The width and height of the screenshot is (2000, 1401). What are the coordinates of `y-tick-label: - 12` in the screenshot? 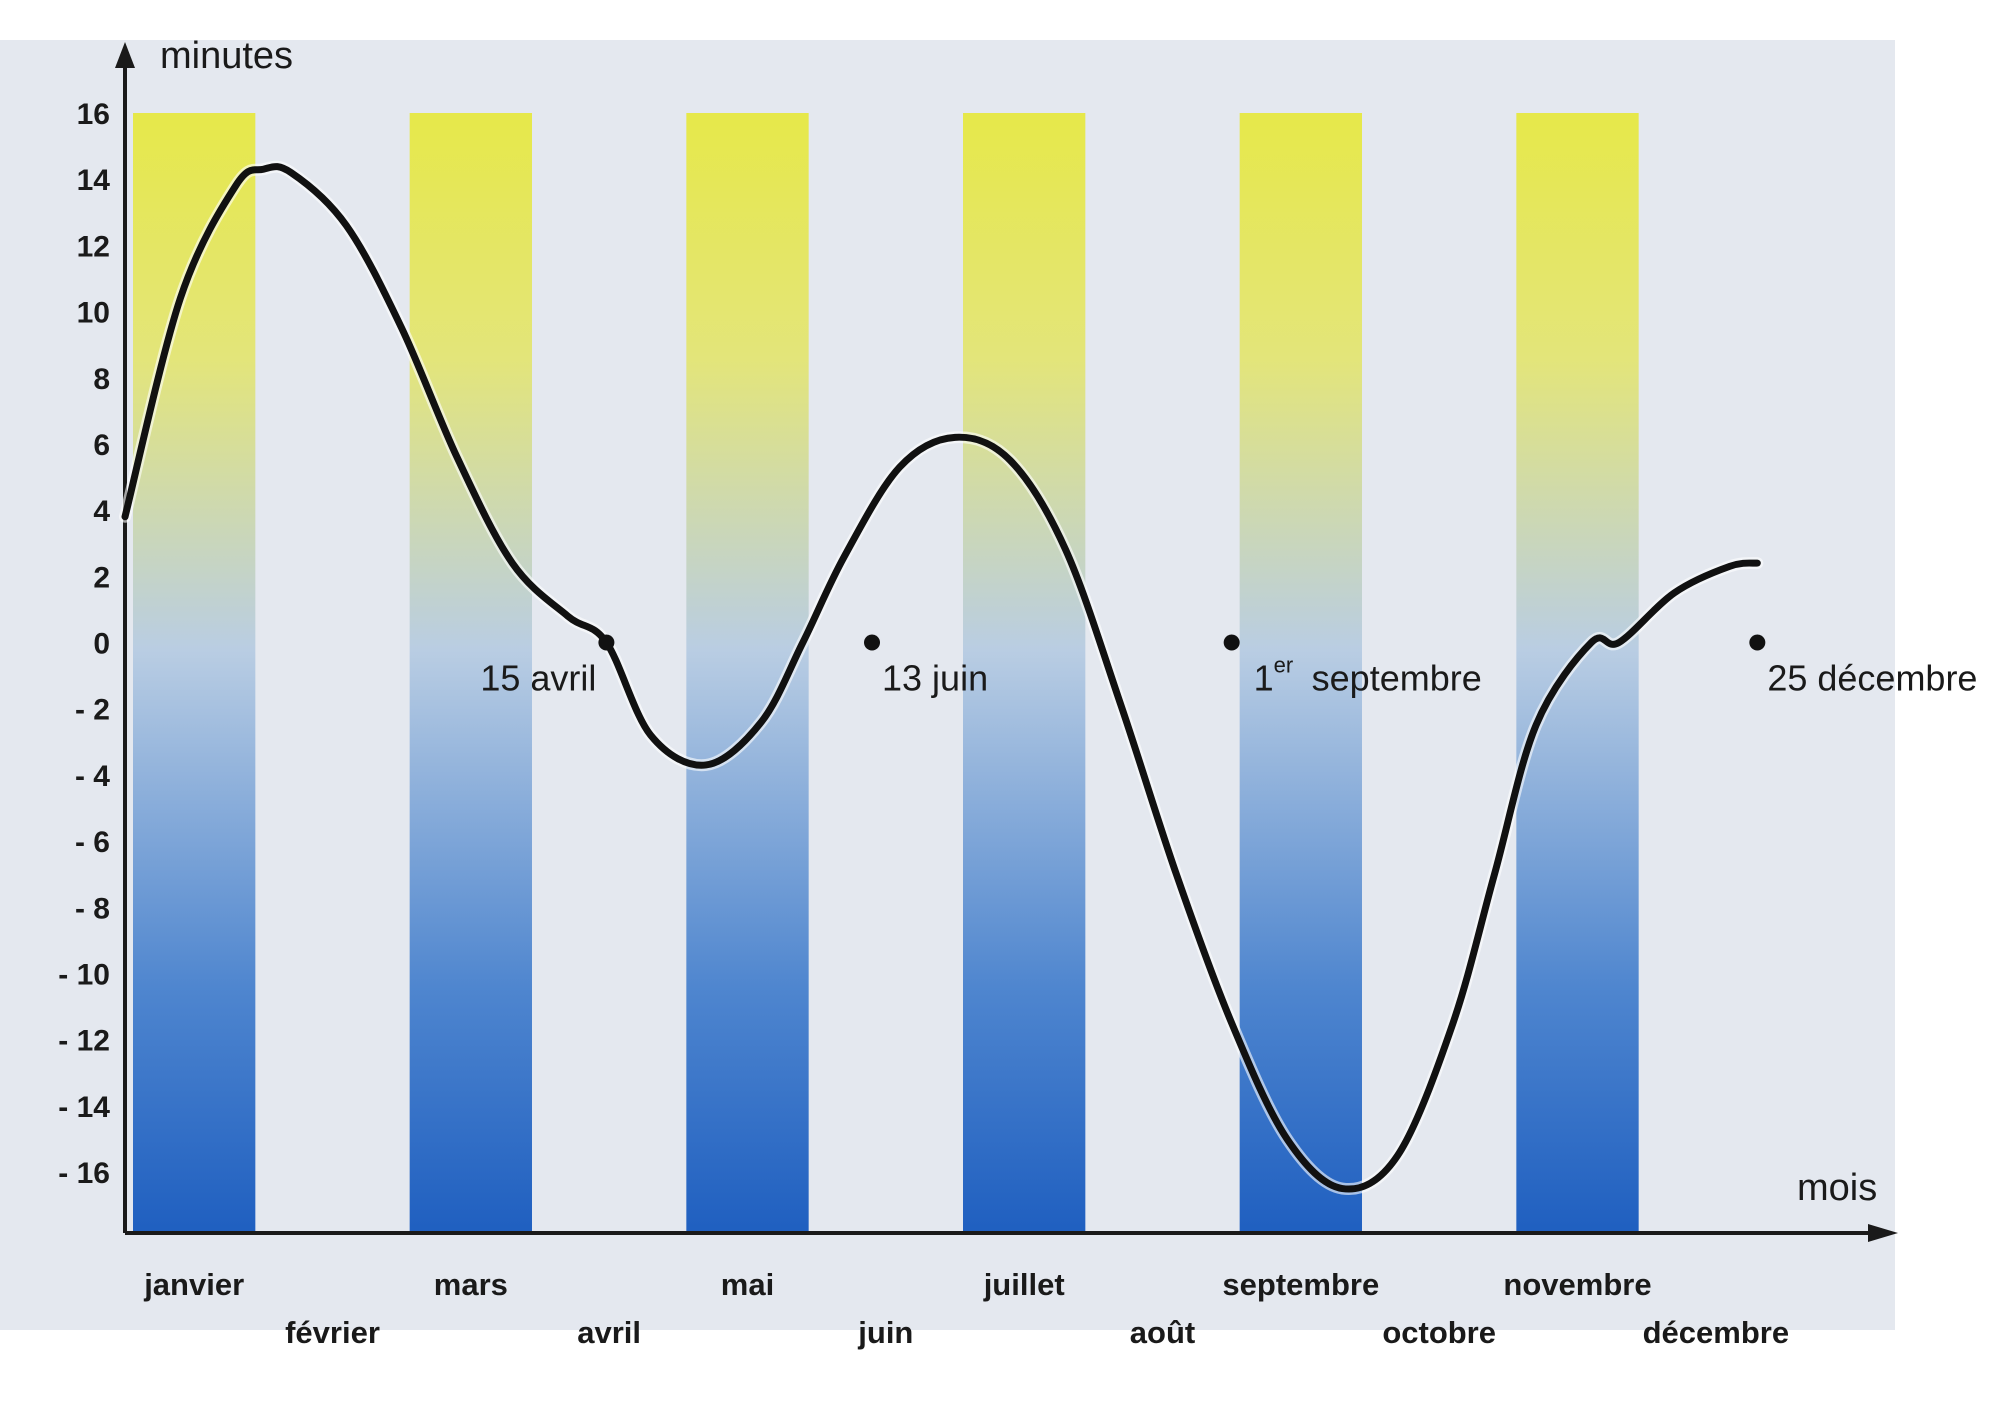 It's located at (84, 1041).